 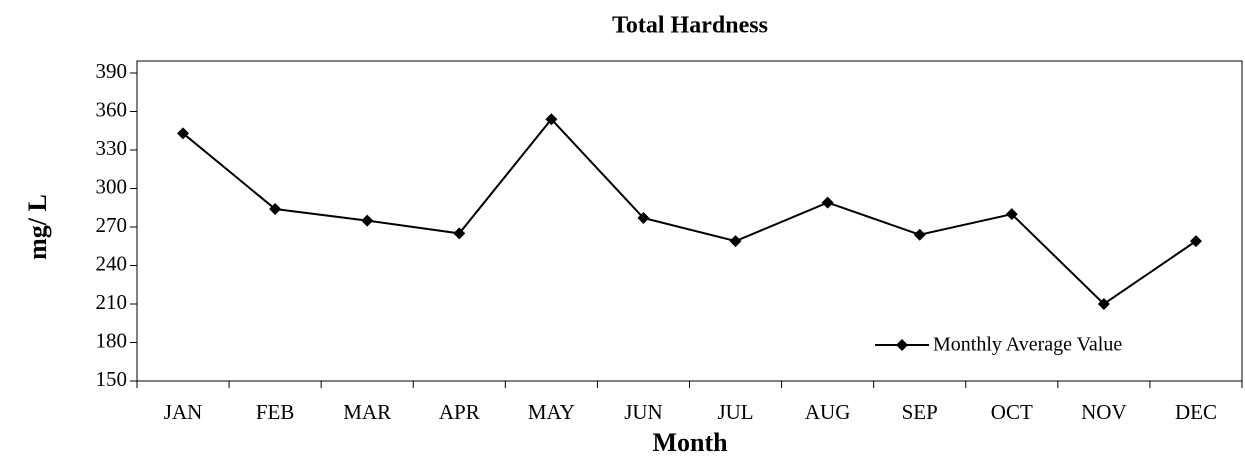 I want to click on x-tick-label: DEC, so click(x=1196, y=412).